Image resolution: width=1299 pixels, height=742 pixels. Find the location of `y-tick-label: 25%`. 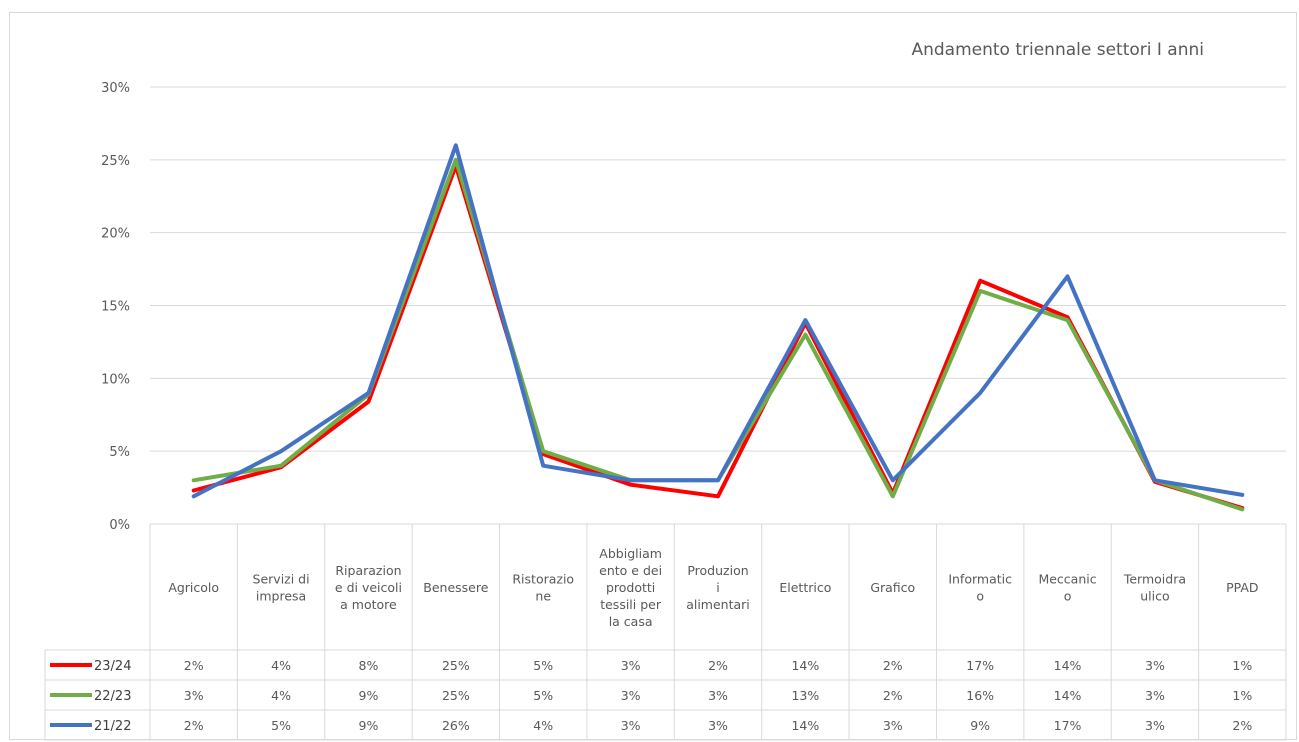

y-tick-label: 25% is located at coordinates (115, 161).